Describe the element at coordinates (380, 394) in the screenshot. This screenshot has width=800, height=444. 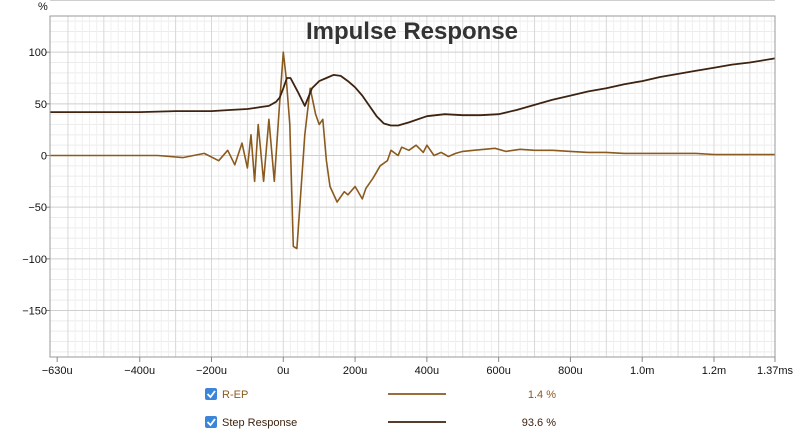
I see `legend-entry: R-EP 1.4 %` at that location.